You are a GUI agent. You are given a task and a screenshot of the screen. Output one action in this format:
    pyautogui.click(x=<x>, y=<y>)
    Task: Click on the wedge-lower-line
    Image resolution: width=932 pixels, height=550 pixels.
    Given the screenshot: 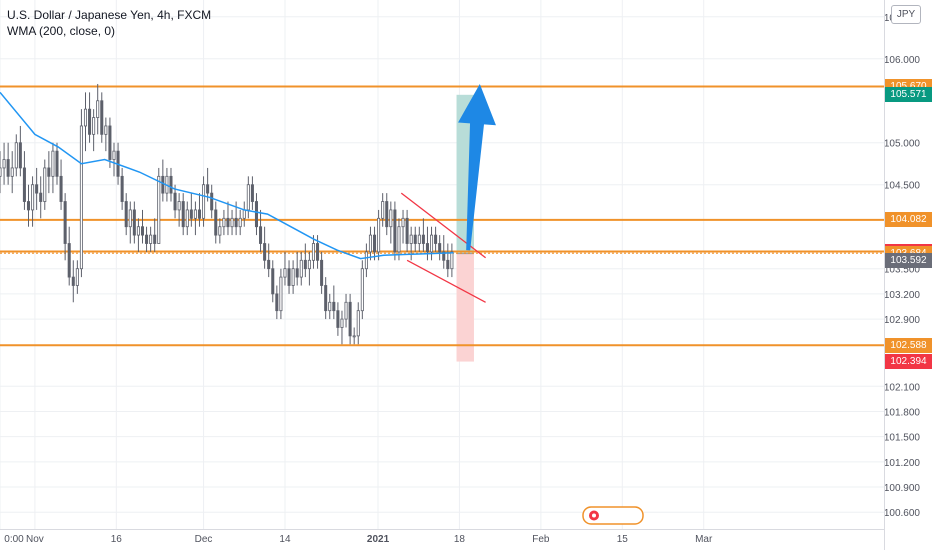 What is the action you would take?
    pyautogui.click(x=446, y=281)
    